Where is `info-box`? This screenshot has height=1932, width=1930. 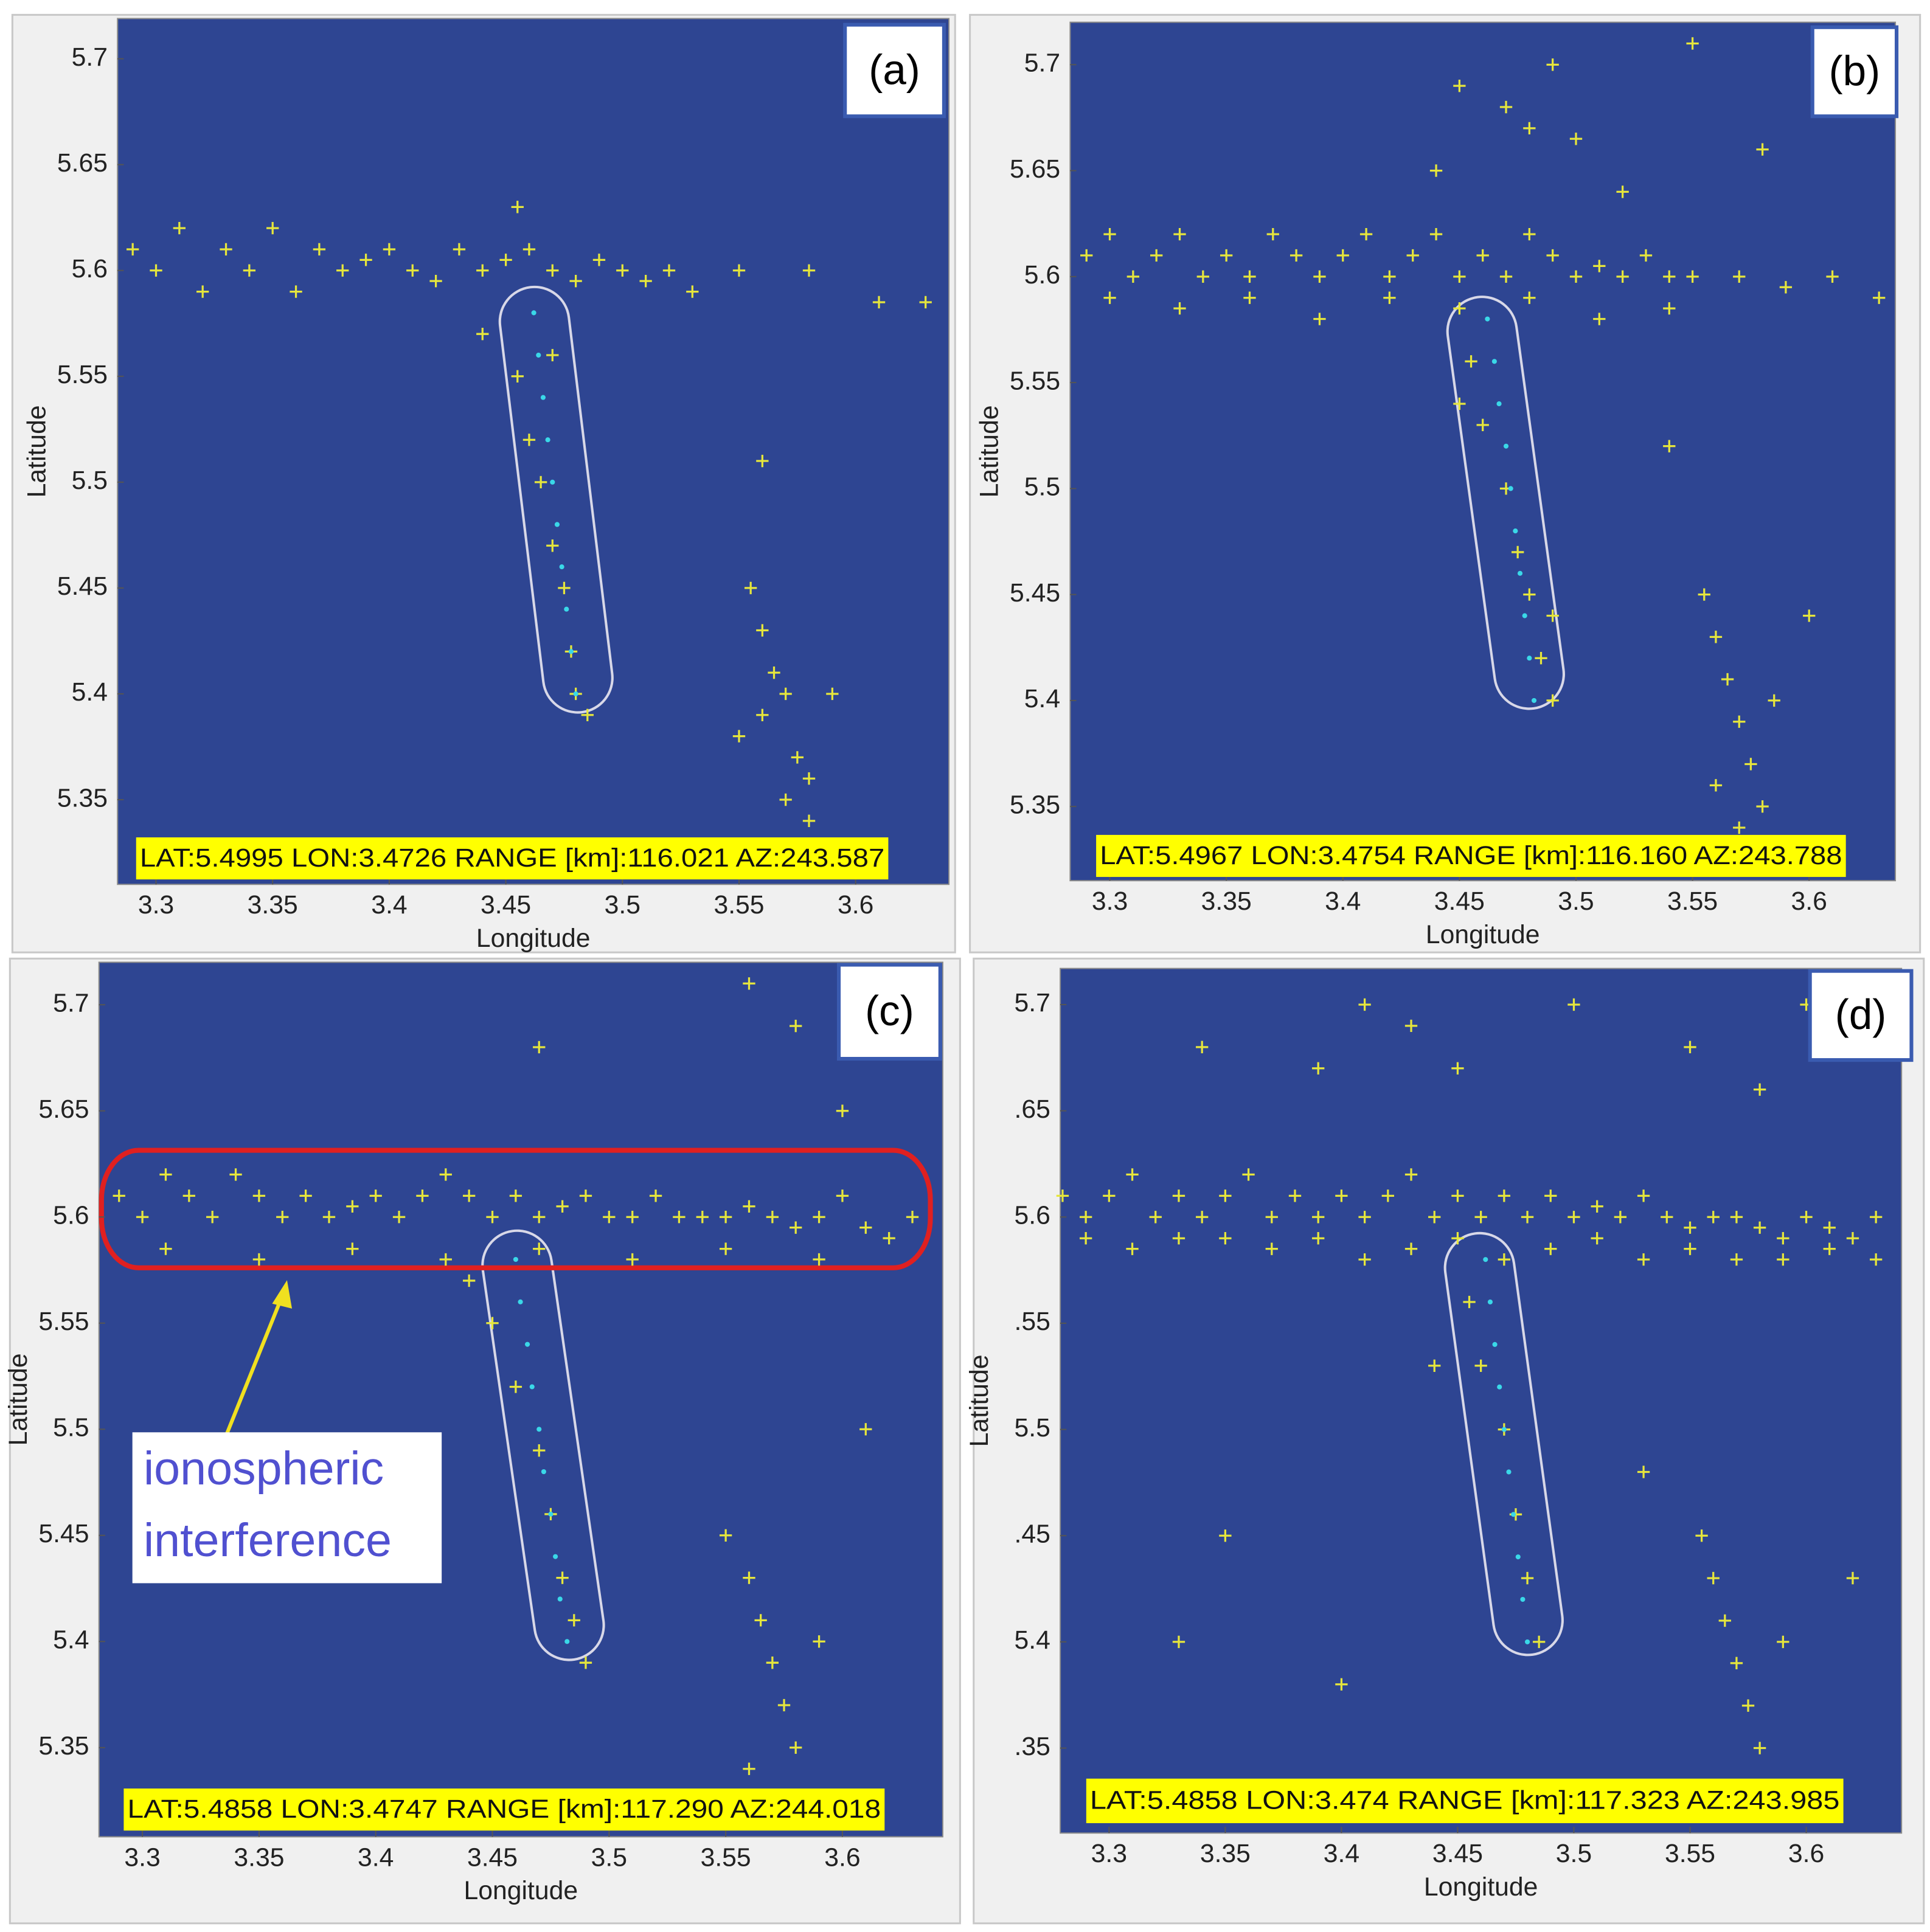 info-box is located at coordinates (1471, 856).